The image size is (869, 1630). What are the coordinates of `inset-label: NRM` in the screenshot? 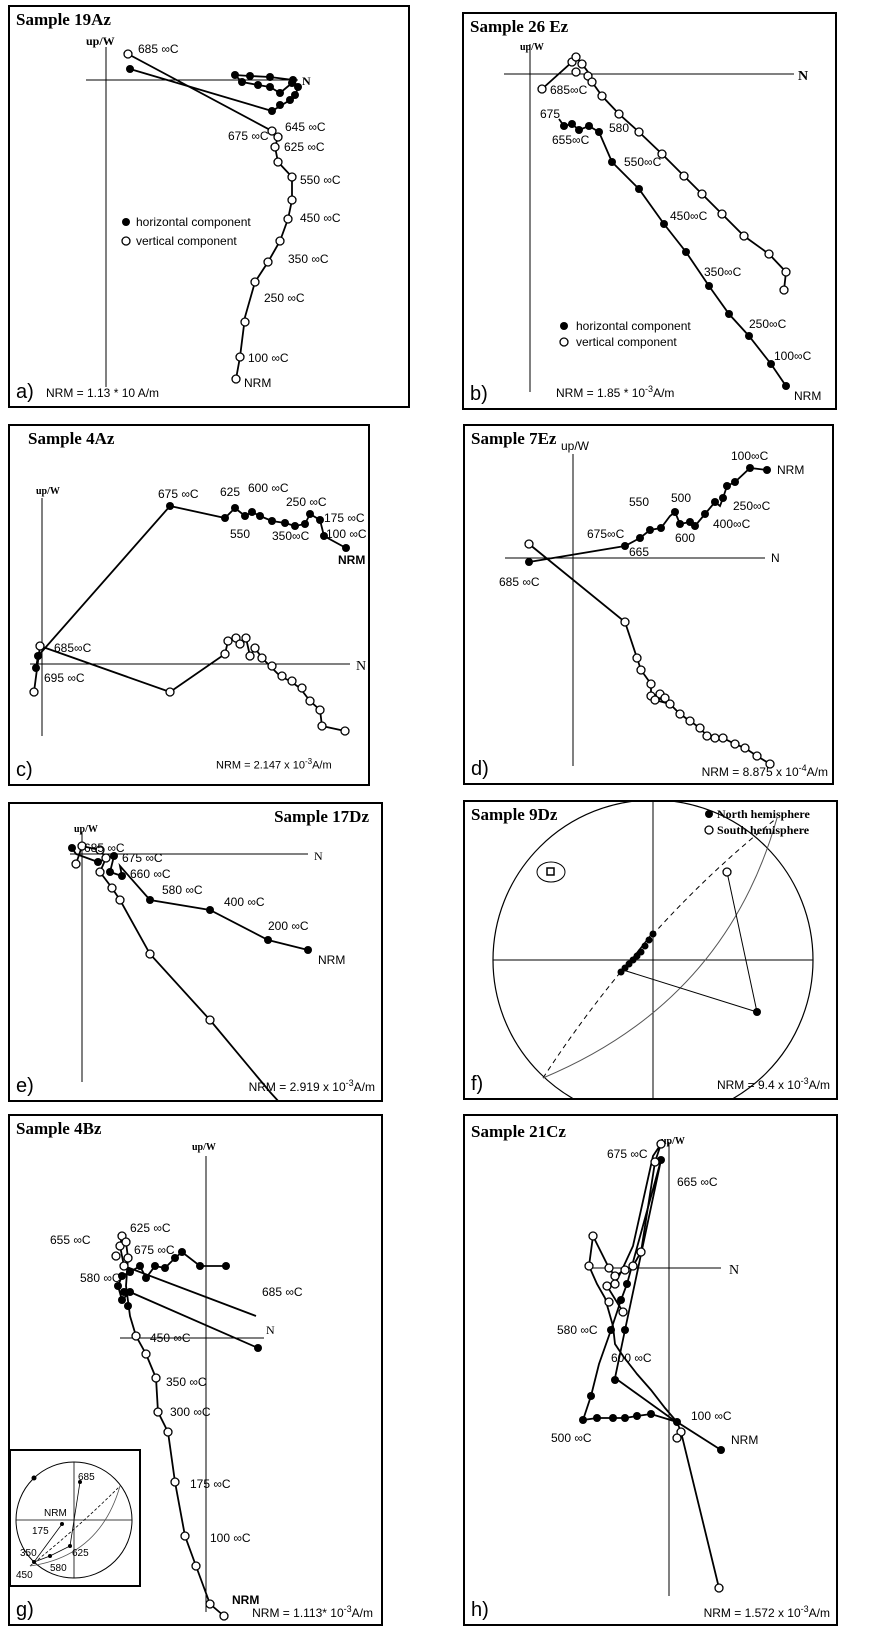 It's located at (55, 1513).